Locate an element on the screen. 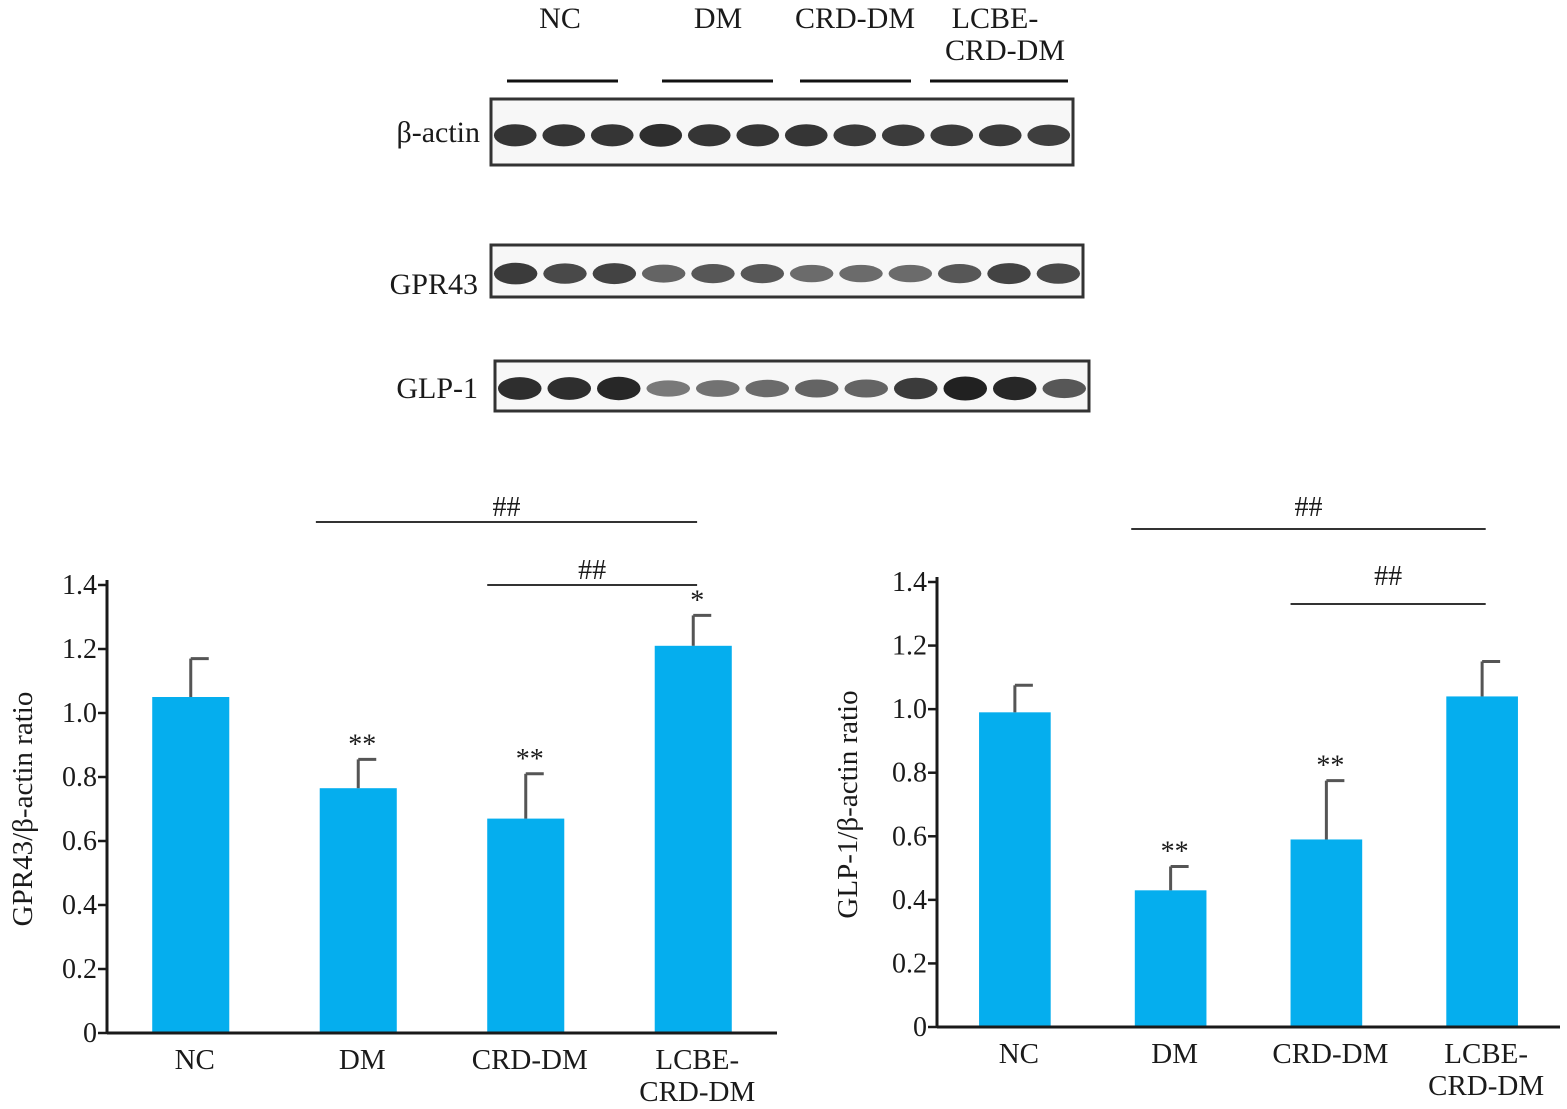 This screenshot has height=1109, width=1567. blot-row-label: GLP-1 is located at coordinates (437, 388).